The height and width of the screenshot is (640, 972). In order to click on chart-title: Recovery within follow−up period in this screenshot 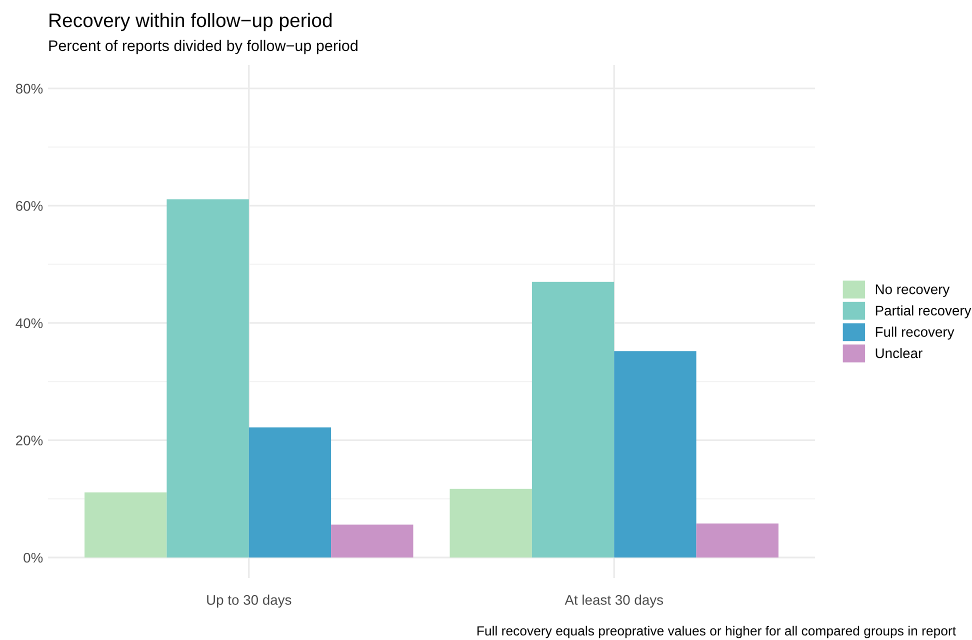, I will do `click(191, 22)`.